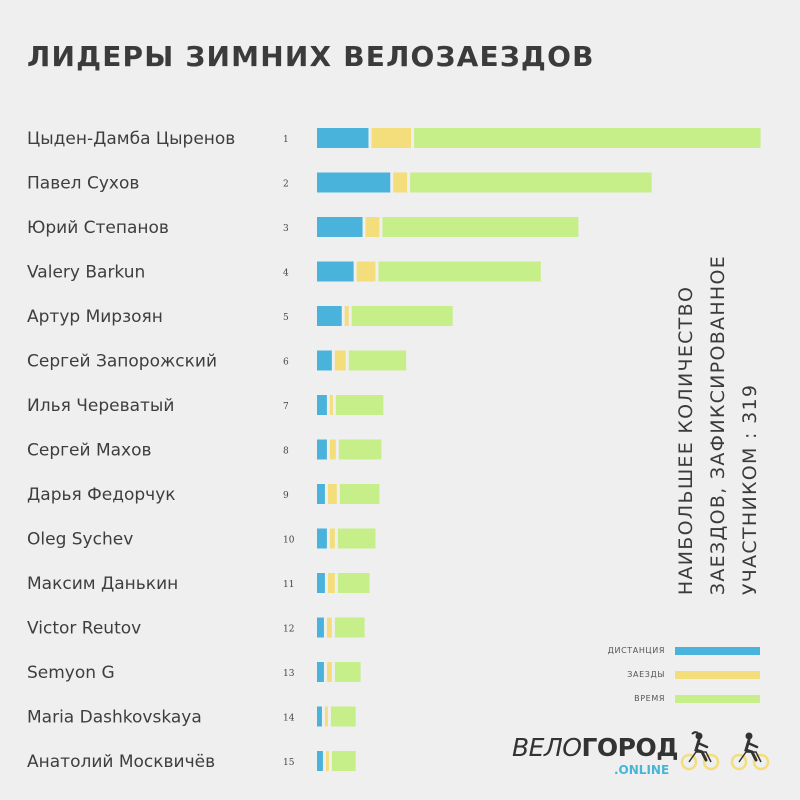  I want to click on category-label: Maria Dashkovskaya, so click(114, 718).